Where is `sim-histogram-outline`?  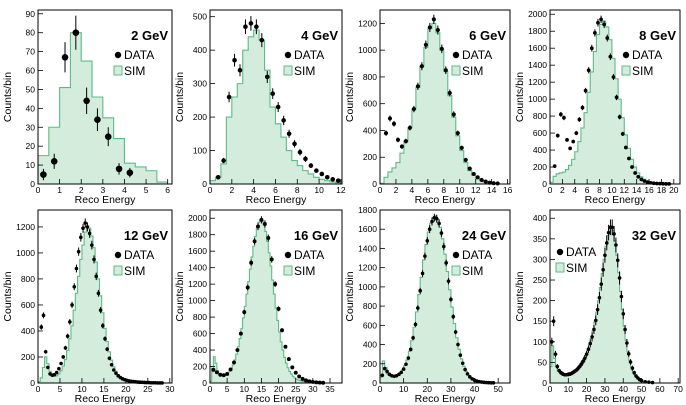 sim-histogram-outline is located at coordinates (439, 103).